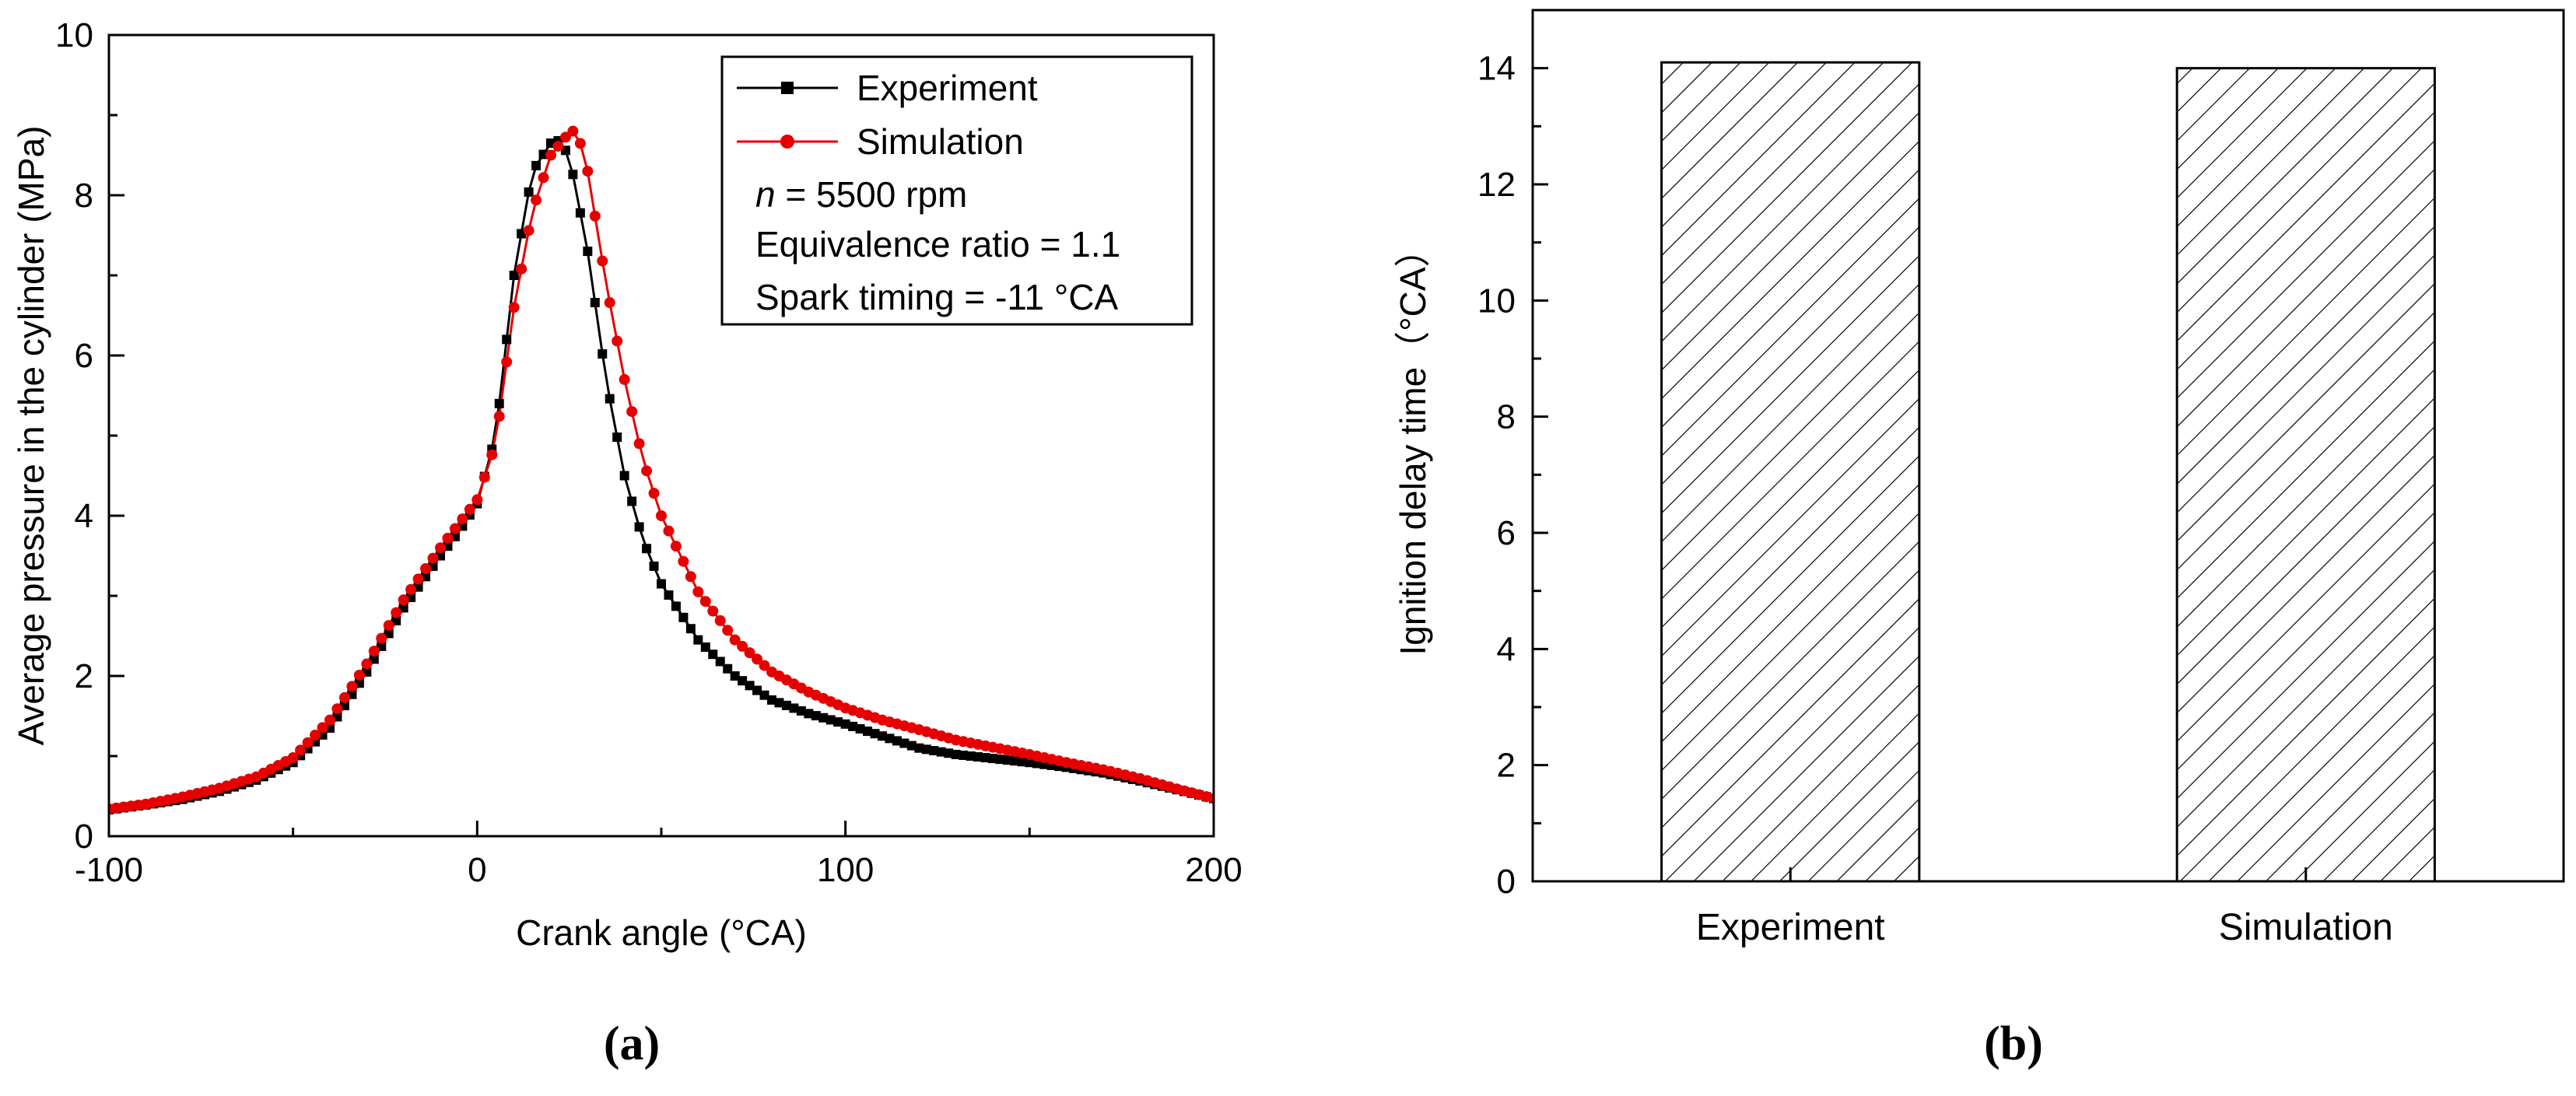 This screenshot has height=1096, width=2576. I want to click on annotation-speed: n = 5500 rpm, so click(861, 194).